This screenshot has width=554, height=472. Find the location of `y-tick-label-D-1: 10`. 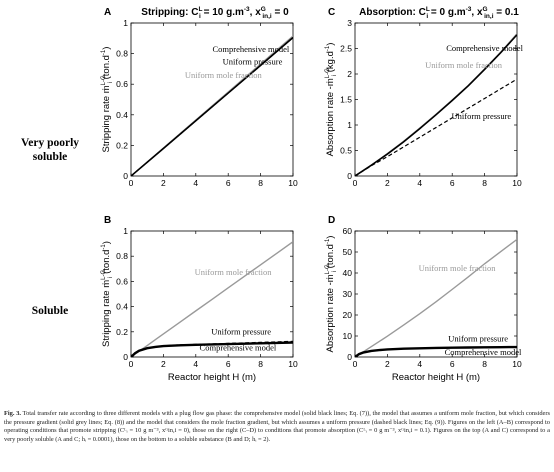

y-tick-label-D-1: 10 is located at coordinates (348, 336).